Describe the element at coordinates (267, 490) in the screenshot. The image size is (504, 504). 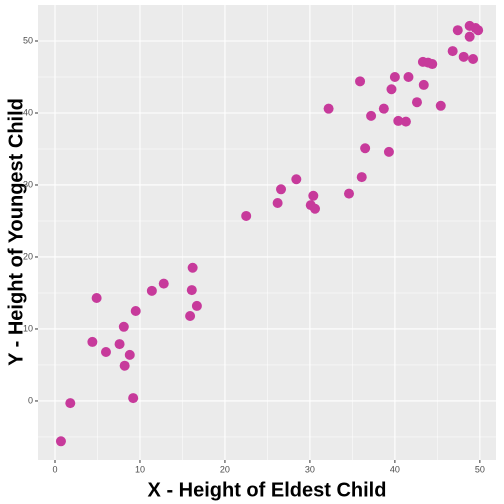
I see `x-axis-title: X - Height of Eldest Child` at that location.